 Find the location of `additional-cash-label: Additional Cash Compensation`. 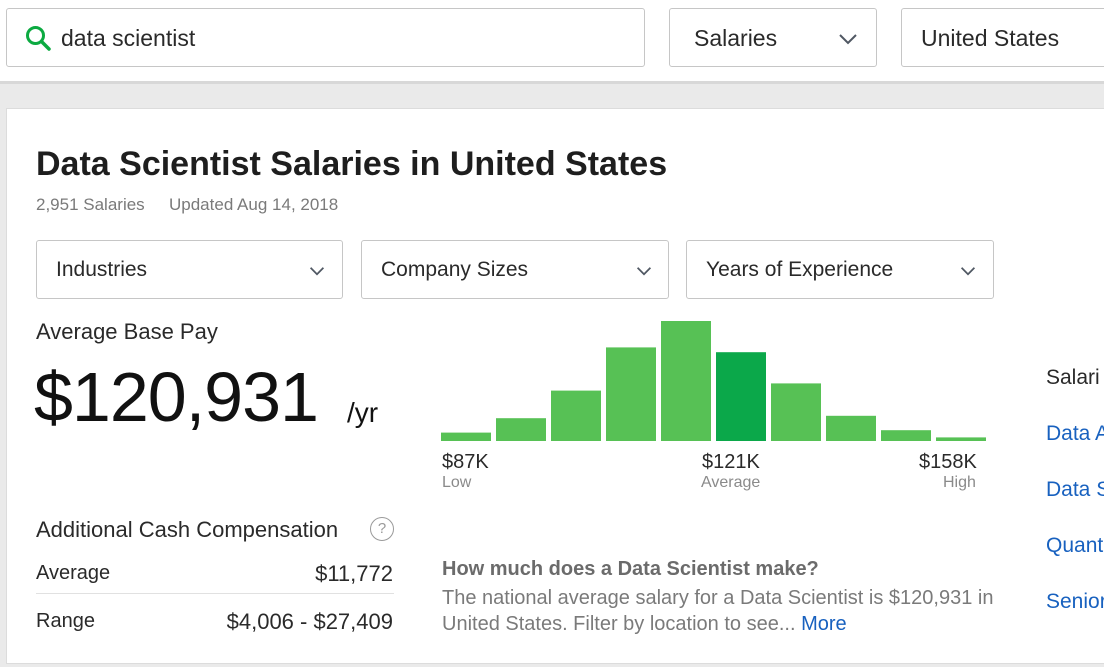

additional-cash-label: Additional Cash Compensation is located at coordinates (187, 529).